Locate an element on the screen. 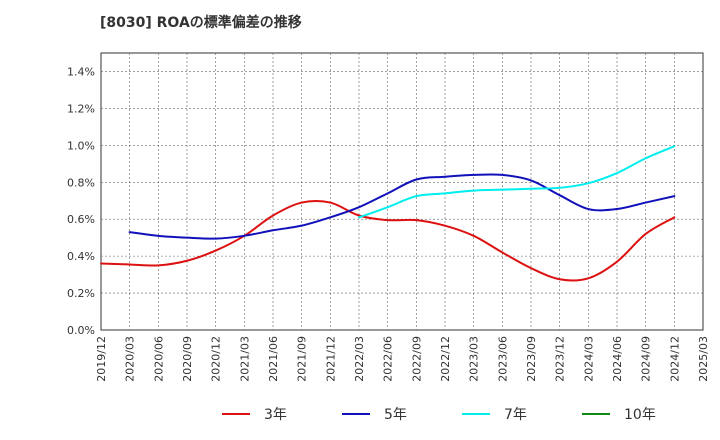 This screenshot has height=440, width=720. chart-title: [8030] ROAの標準偏差の推移 is located at coordinates (201, 23).